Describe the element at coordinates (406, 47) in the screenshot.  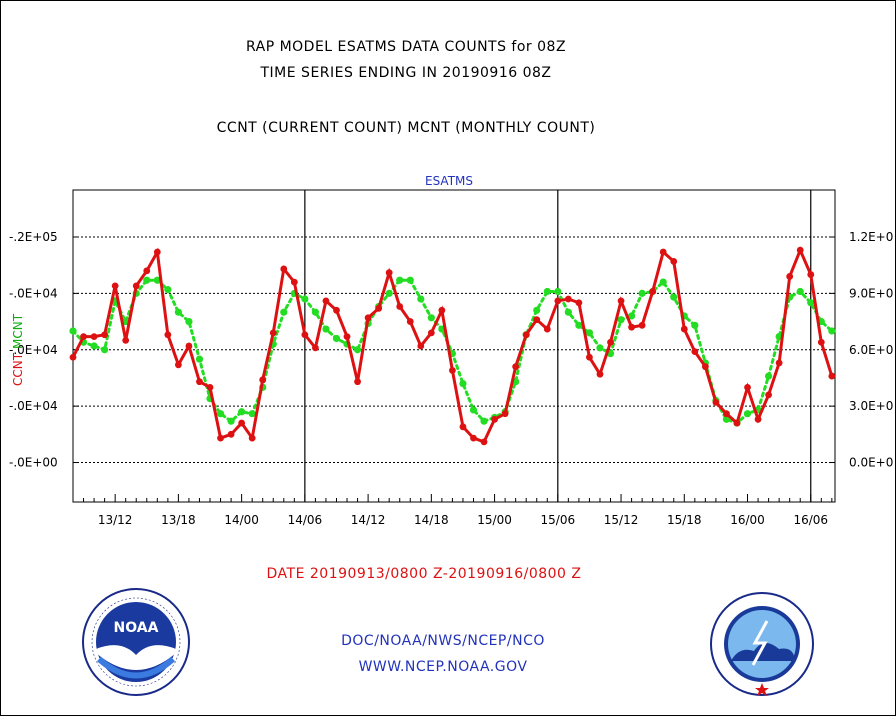
I see `chart-title-line-1: RAP MODEL ESATMS DATA COUNTS for 08Z` at that location.